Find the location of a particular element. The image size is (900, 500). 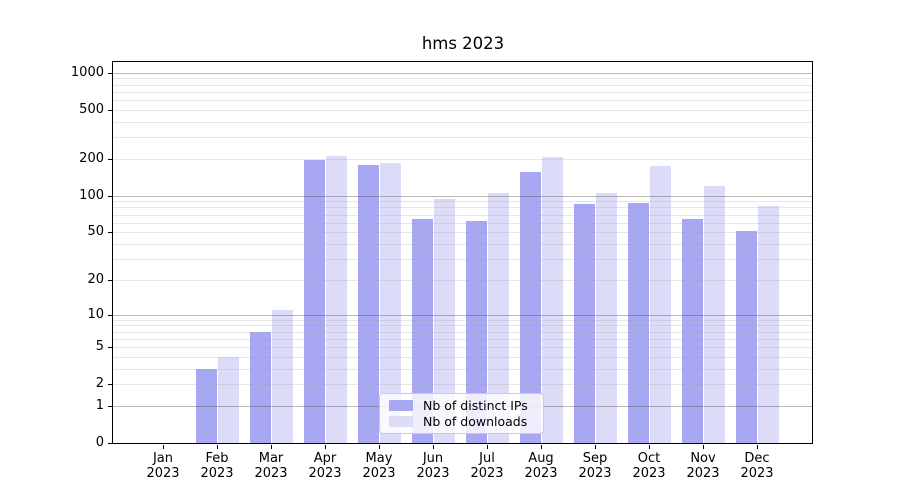

legend-label-downloads: Nb of downloads is located at coordinates (475, 422).